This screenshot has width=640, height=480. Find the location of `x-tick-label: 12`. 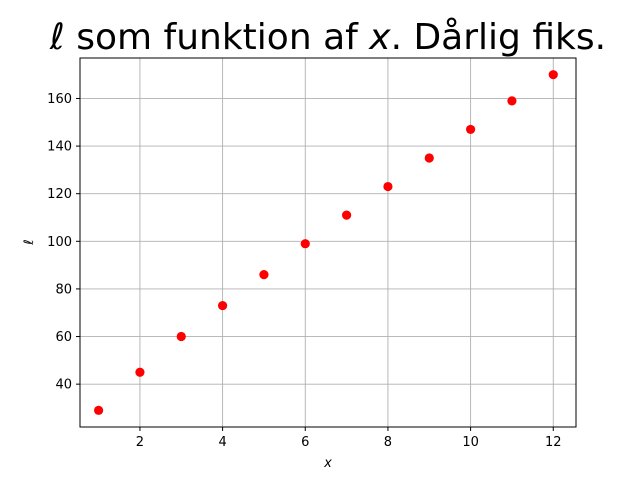

x-tick-label: 12 is located at coordinates (553, 442).